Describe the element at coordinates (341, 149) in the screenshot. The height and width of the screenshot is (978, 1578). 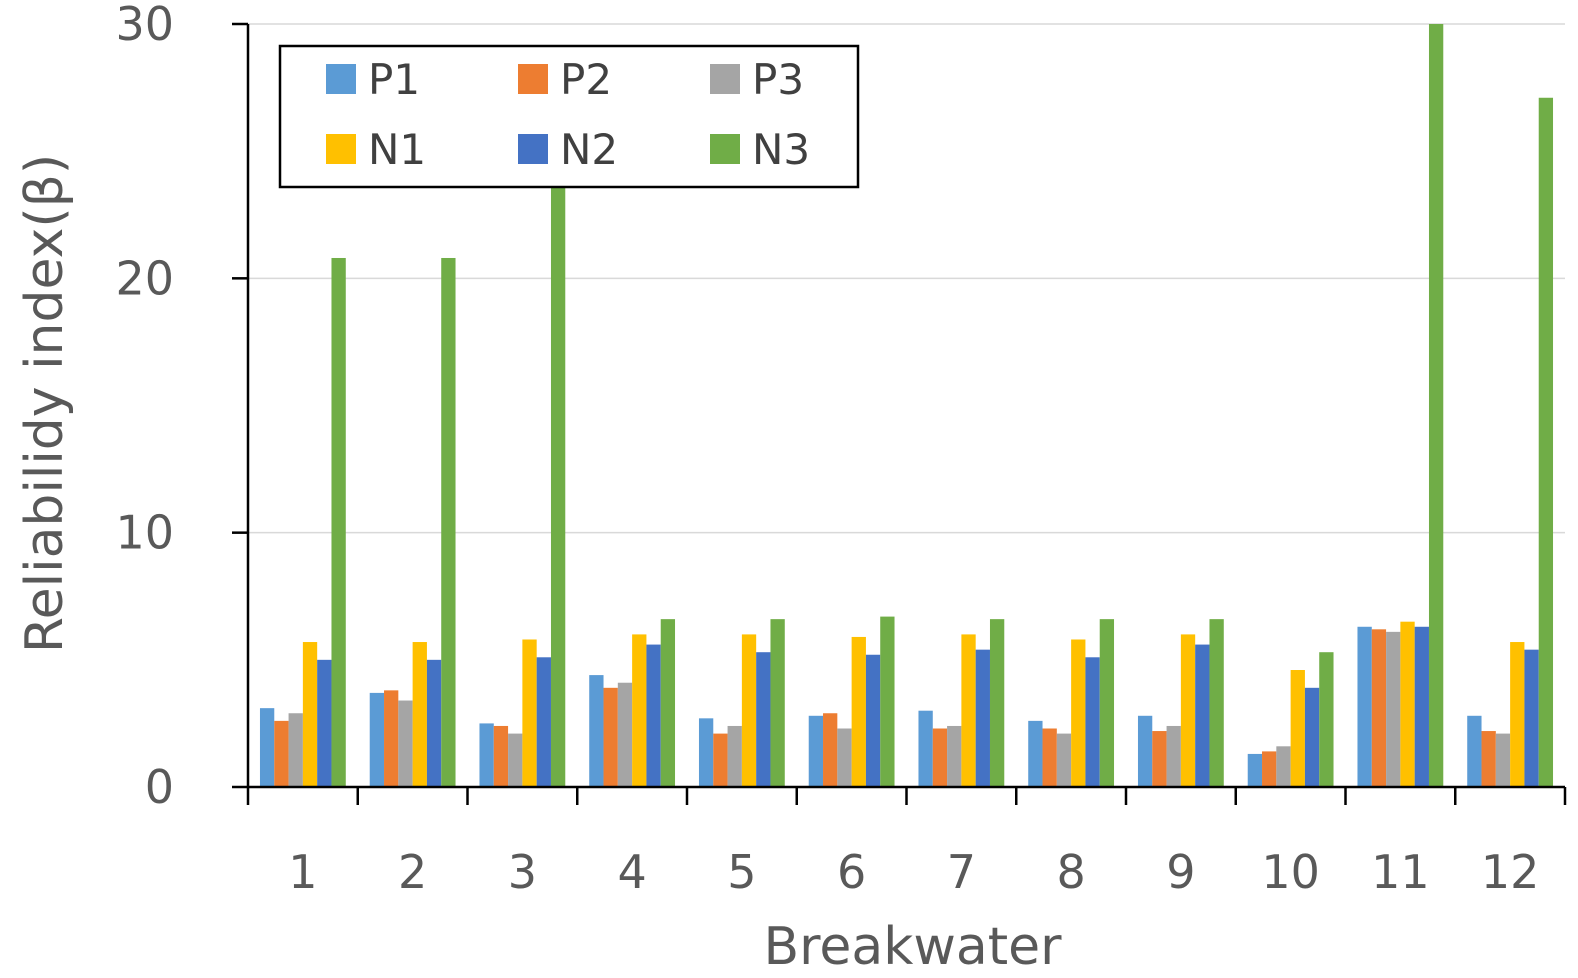
I see `legend-swatch-n1` at that location.